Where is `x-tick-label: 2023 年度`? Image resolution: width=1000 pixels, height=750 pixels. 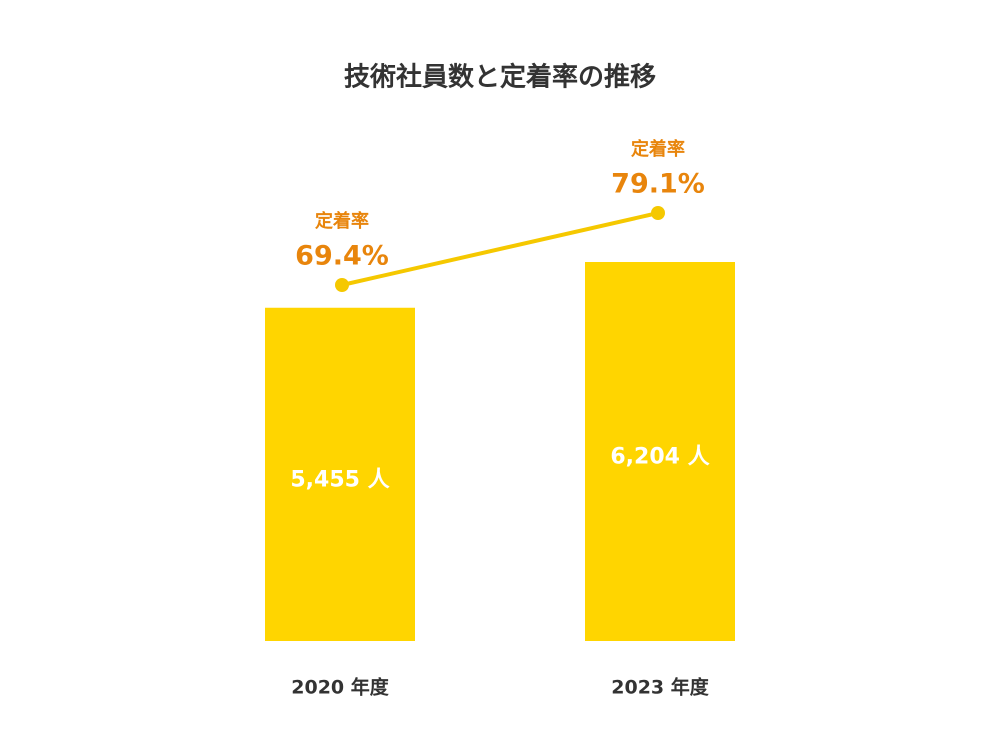
x-tick-label: 2023 年度 is located at coordinates (660, 687).